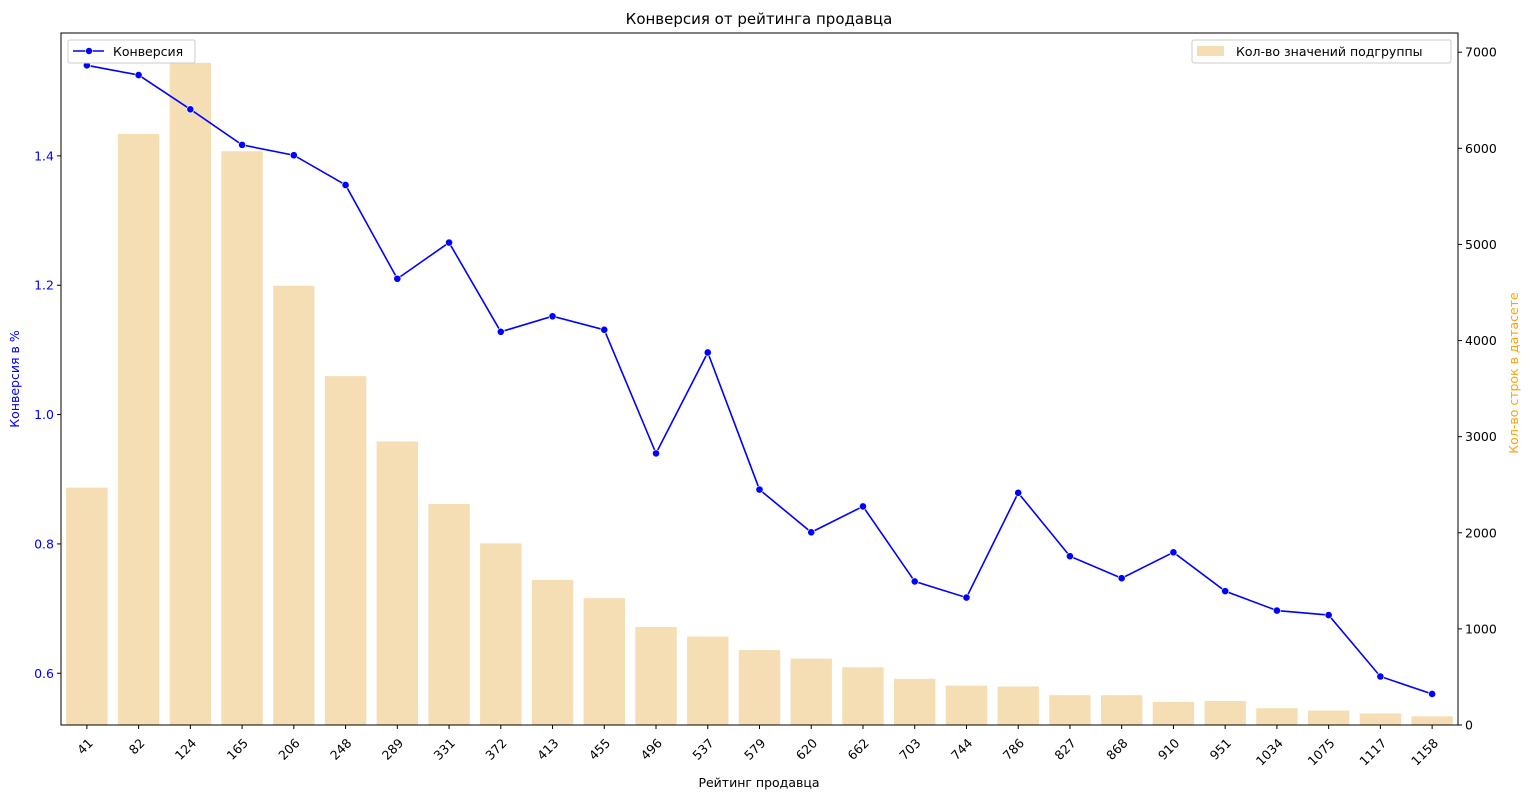  What do you see at coordinates (1481, 52) in the screenshot?
I see `y-right-tick-label: 7000` at bounding box center [1481, 52].